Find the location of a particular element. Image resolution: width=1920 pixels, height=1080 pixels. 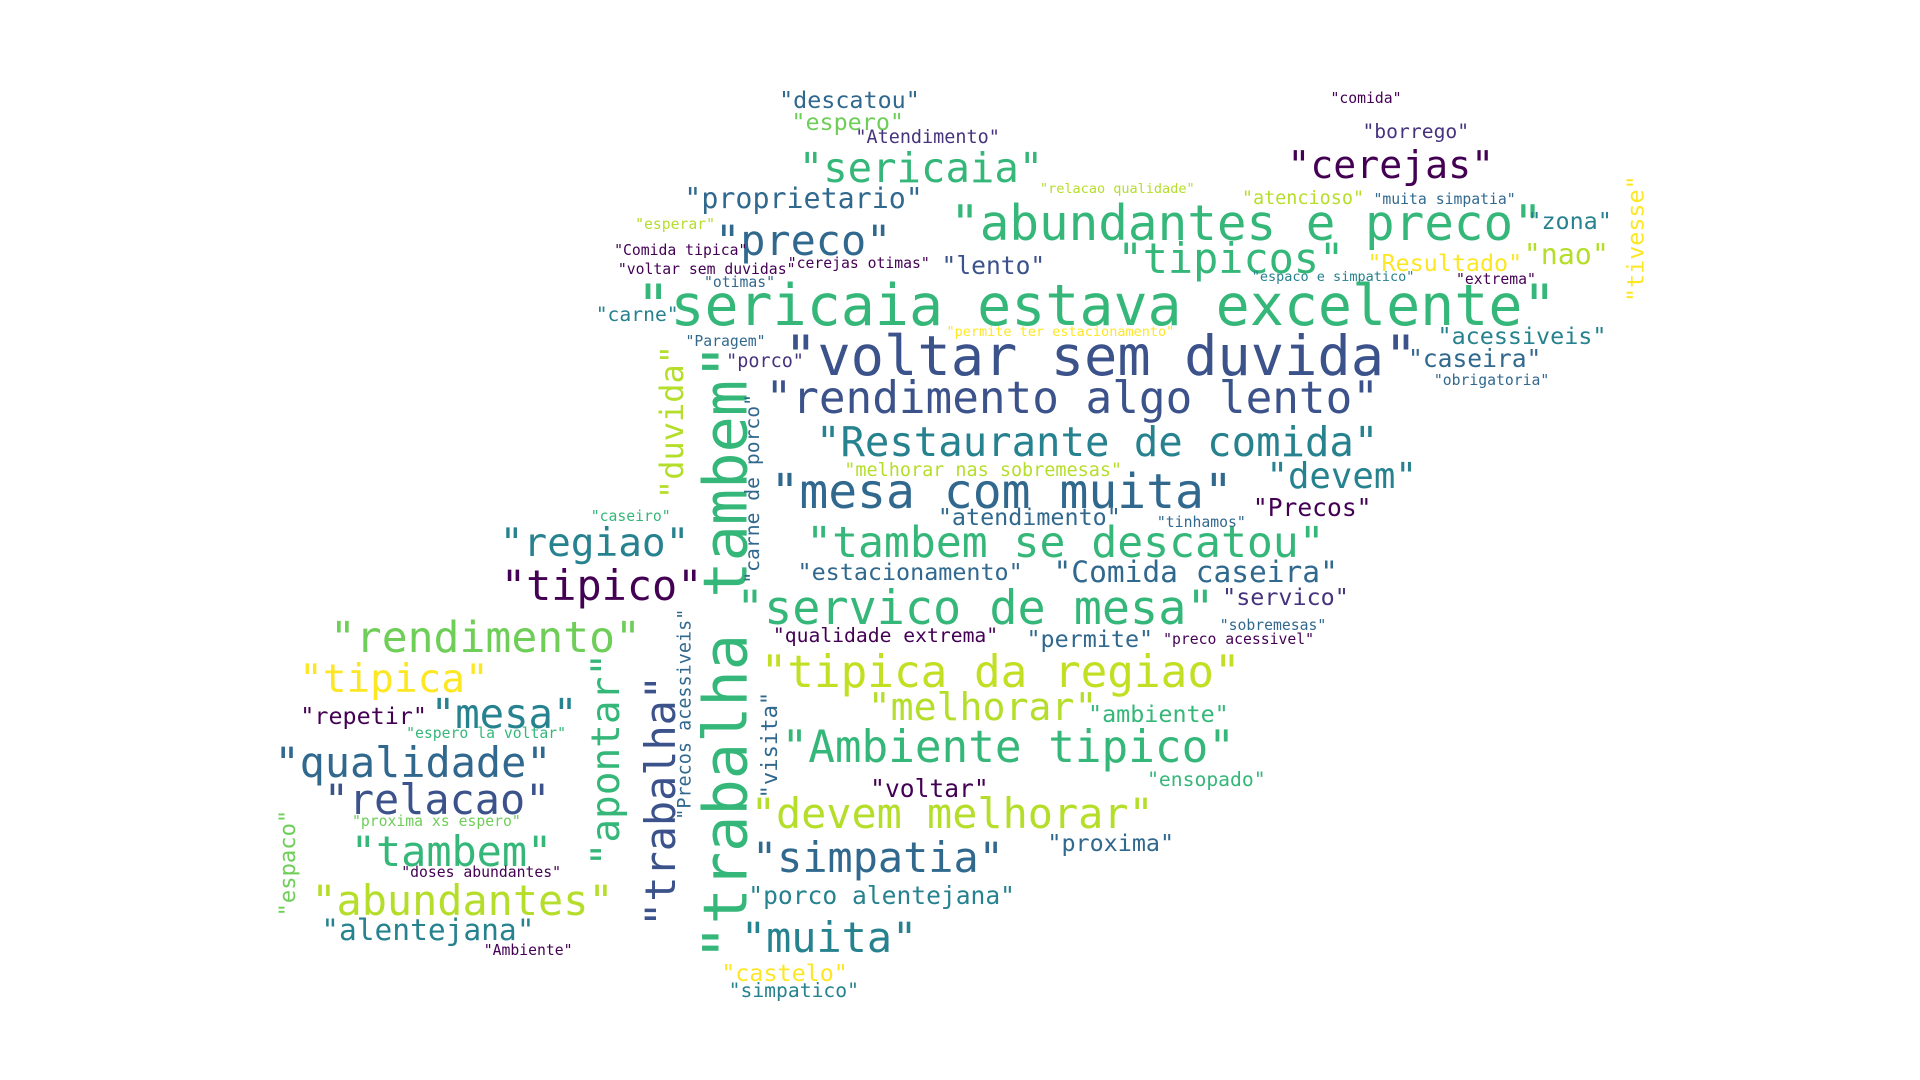

word-castelo: "castelo" is located at coordinates (784, 973).